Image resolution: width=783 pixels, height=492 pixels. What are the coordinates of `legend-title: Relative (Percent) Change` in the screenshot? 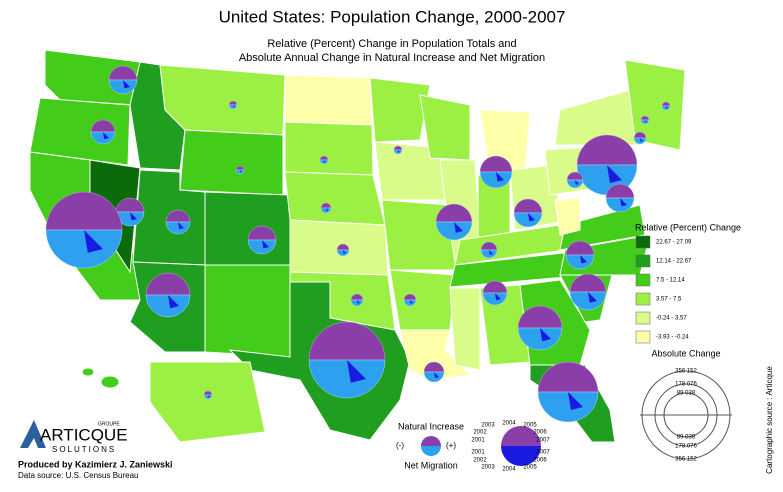 It's located at (688, 227).